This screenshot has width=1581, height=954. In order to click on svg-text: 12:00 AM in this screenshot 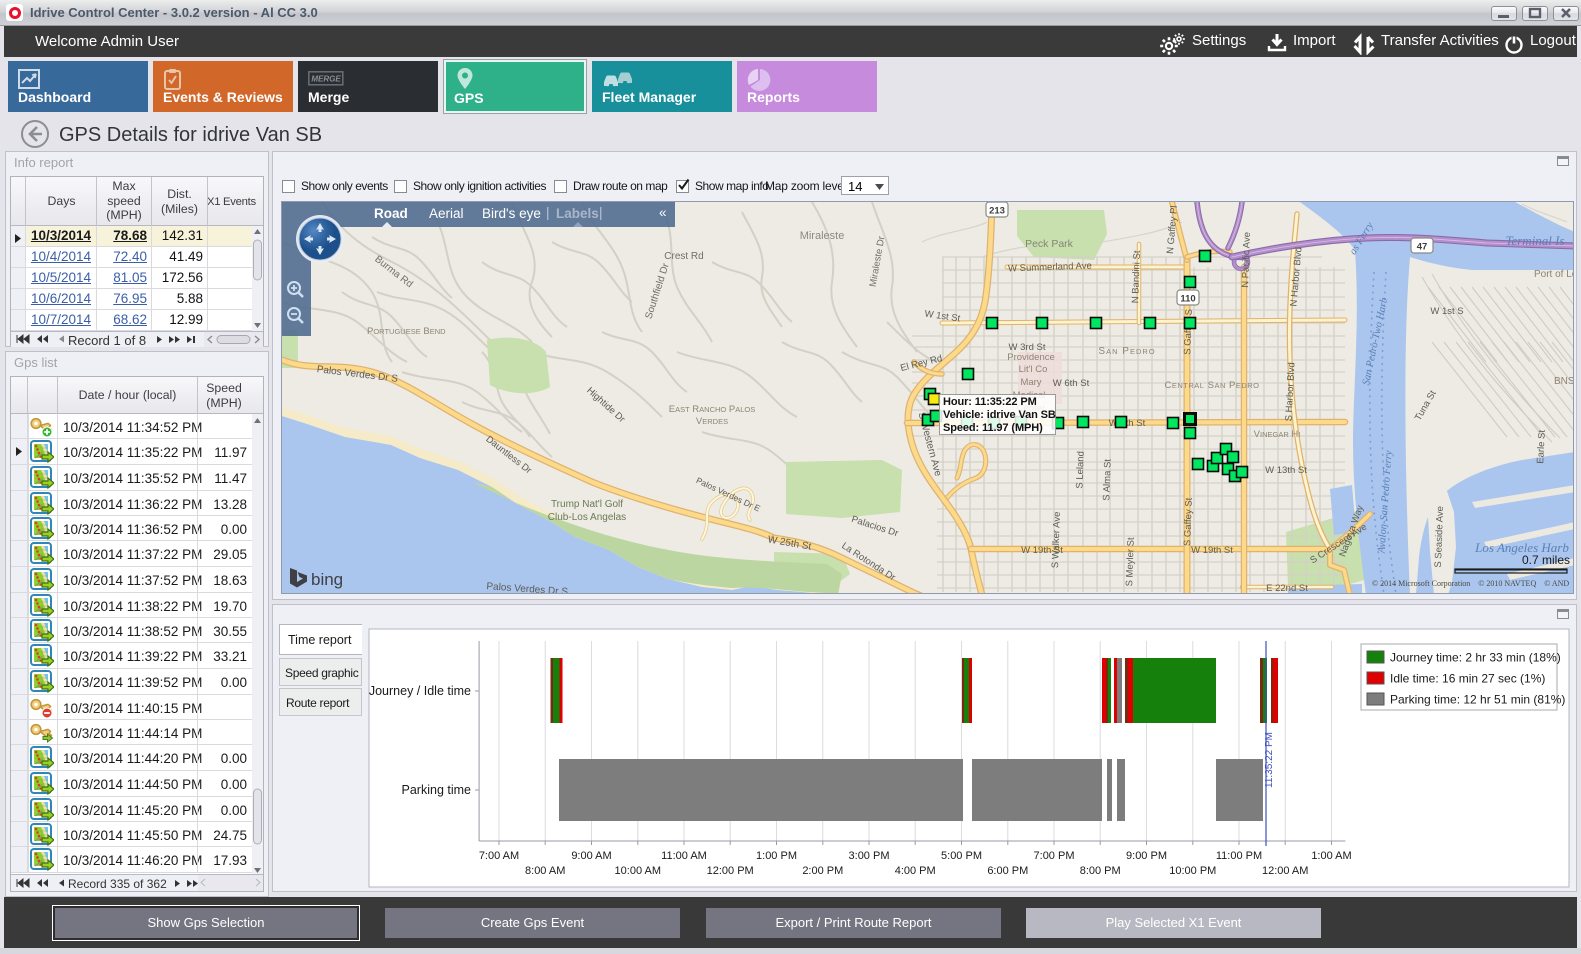, I will do `click(1285, 871)`.